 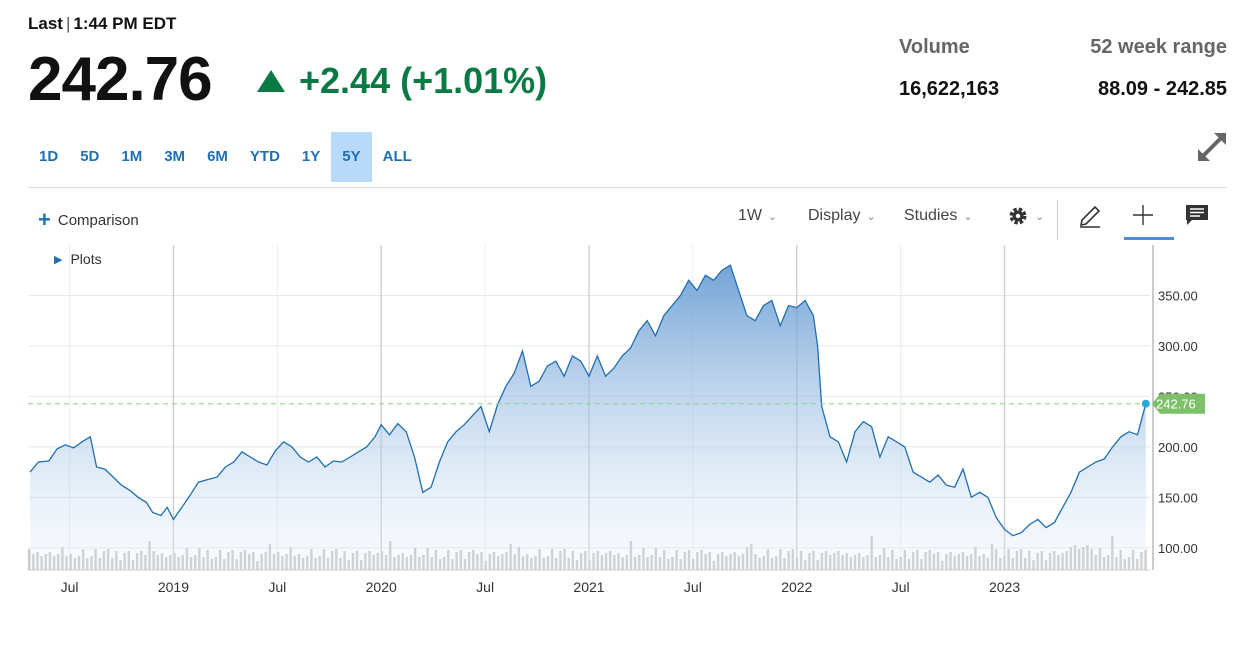 What do you see at coordinates (474, 80) in the screenshot?
I see `change-percent: (+1.01%)` at bounding box center [474, 80].